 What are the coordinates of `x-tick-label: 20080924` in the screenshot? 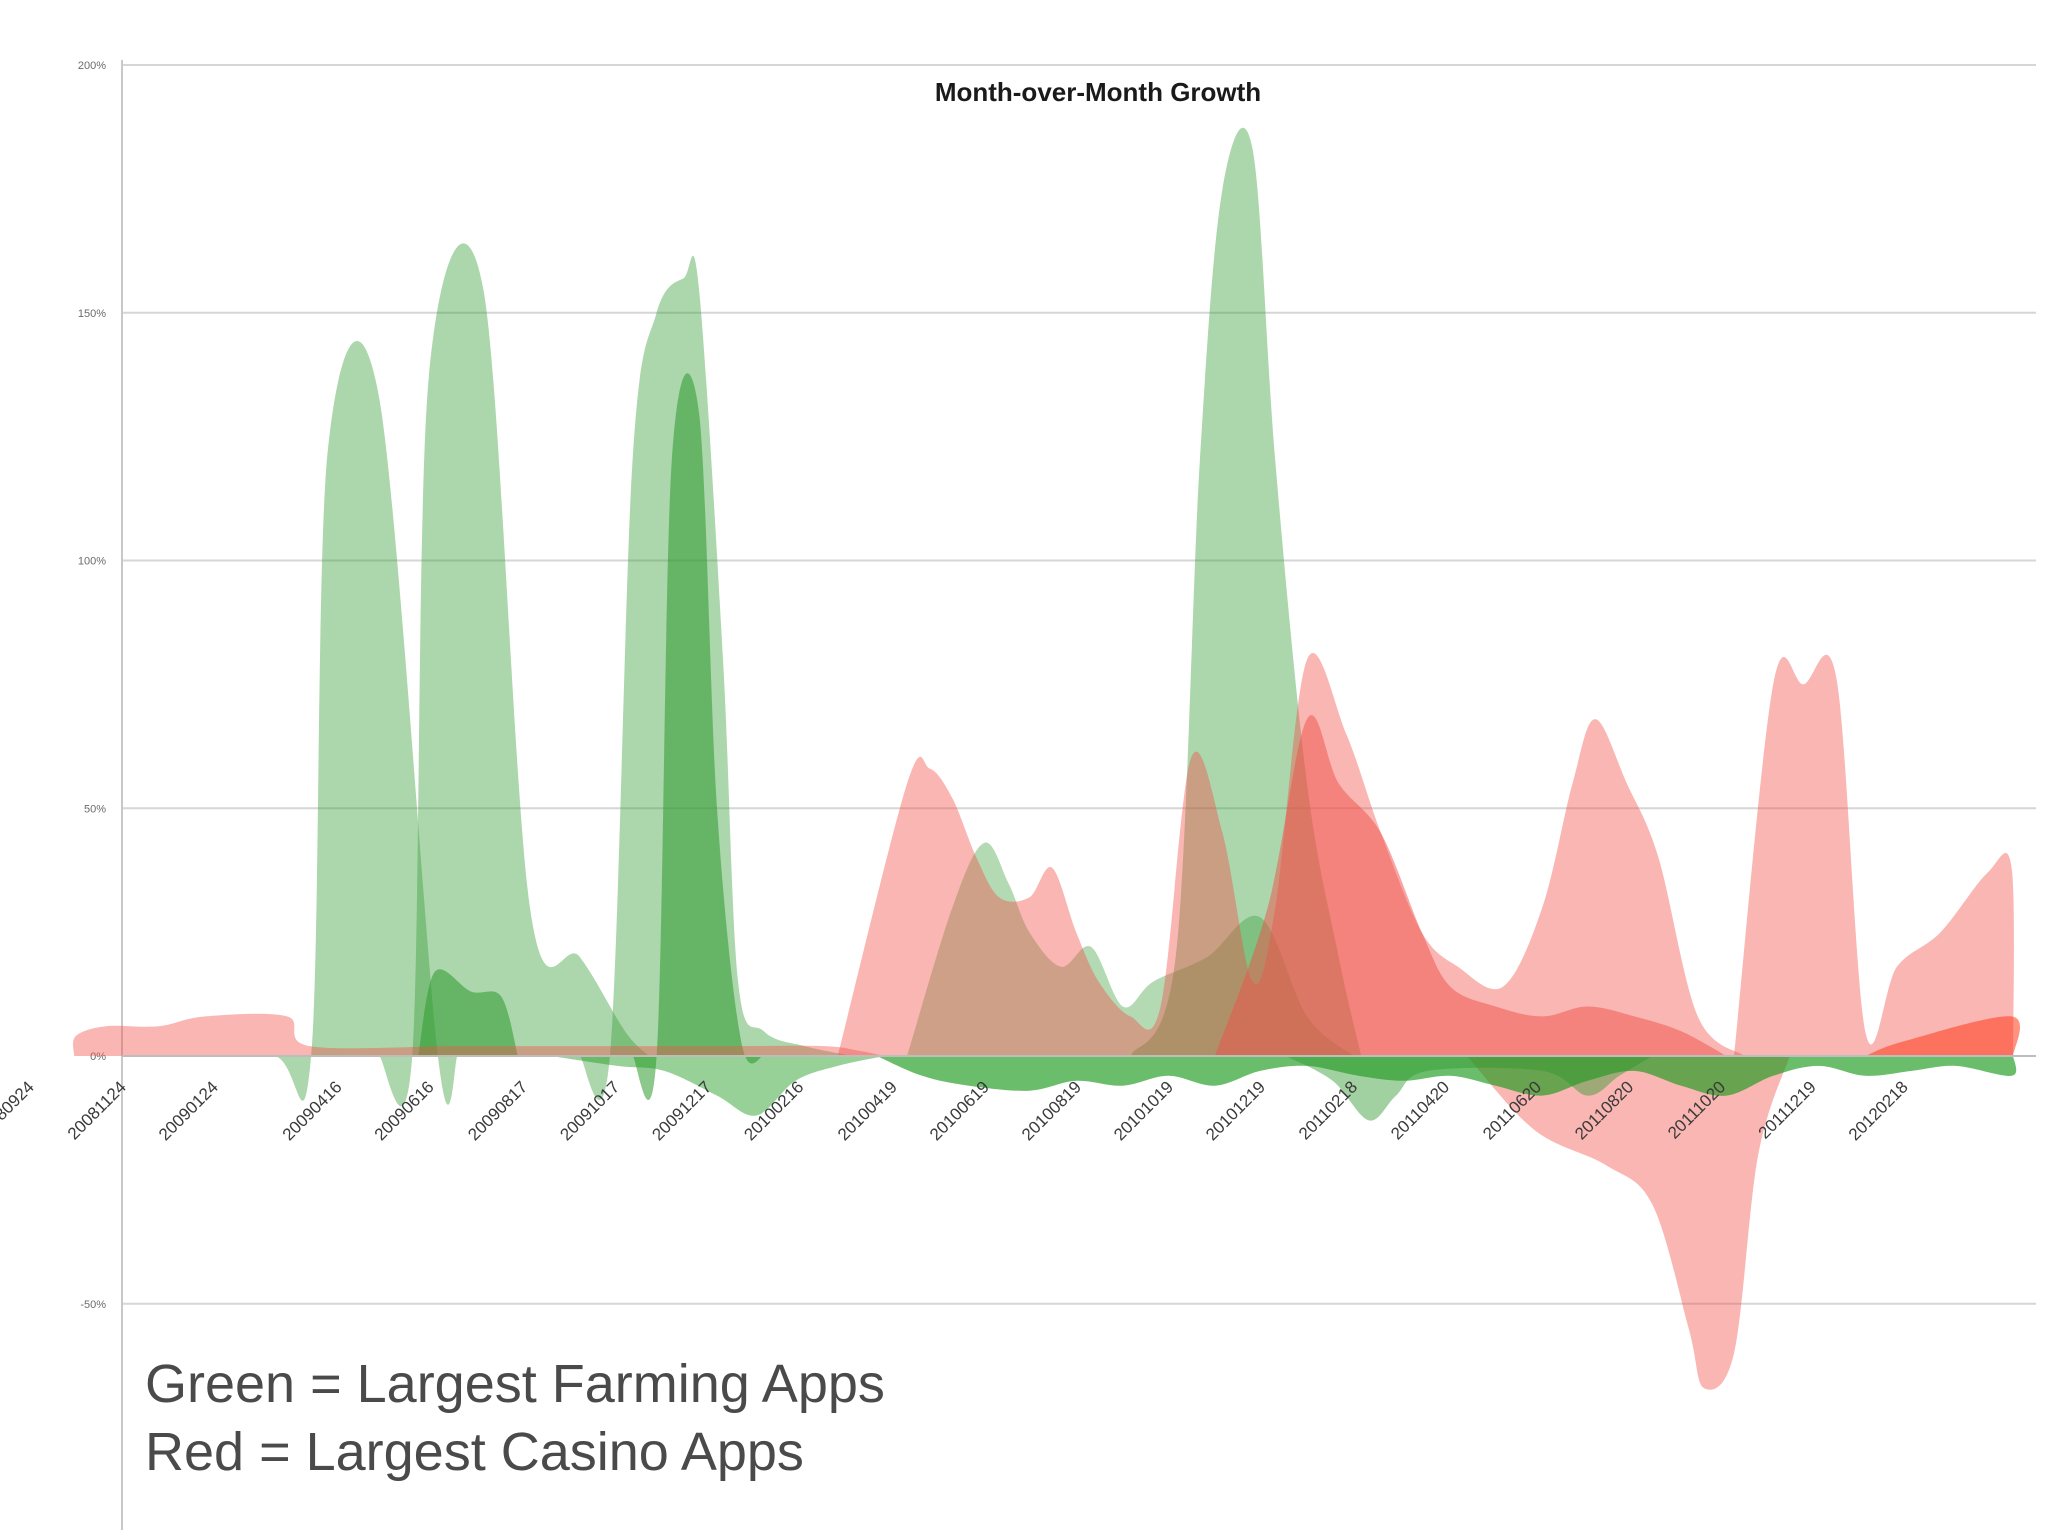 It's located at (19, 1110).